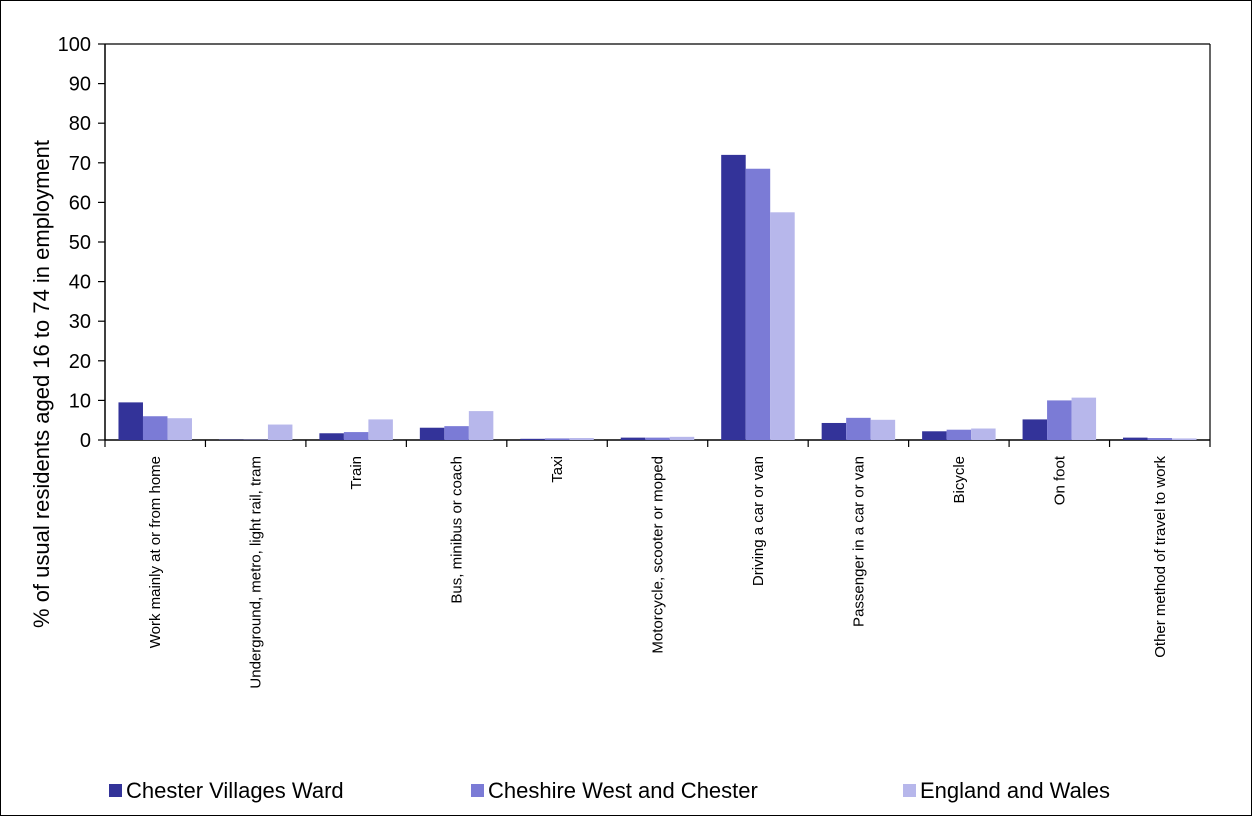  What do you see at coordinates (80, 124) in the screenshot?
I see `y-tick-label: 80` at bounding box center [80, 124].